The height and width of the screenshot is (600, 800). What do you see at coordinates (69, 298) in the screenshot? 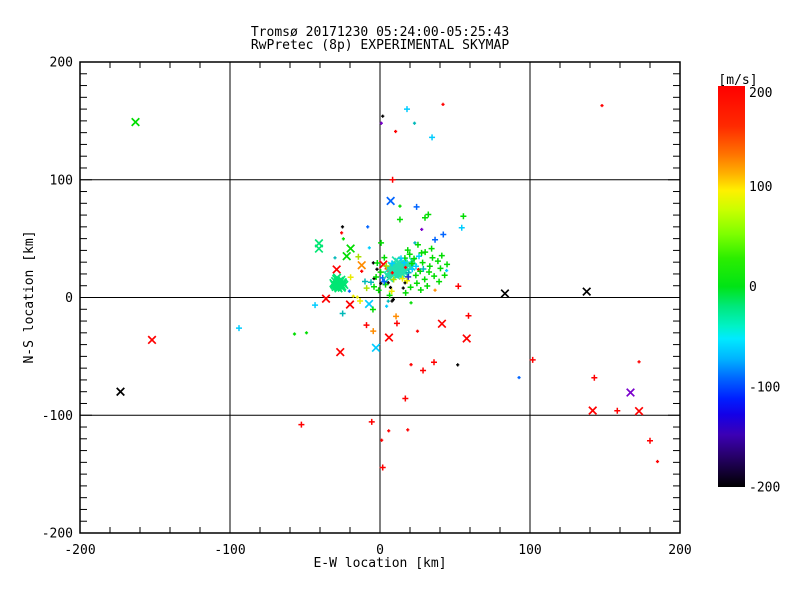
I see `y-tick-label: 0` at bounding box center [69, 298].